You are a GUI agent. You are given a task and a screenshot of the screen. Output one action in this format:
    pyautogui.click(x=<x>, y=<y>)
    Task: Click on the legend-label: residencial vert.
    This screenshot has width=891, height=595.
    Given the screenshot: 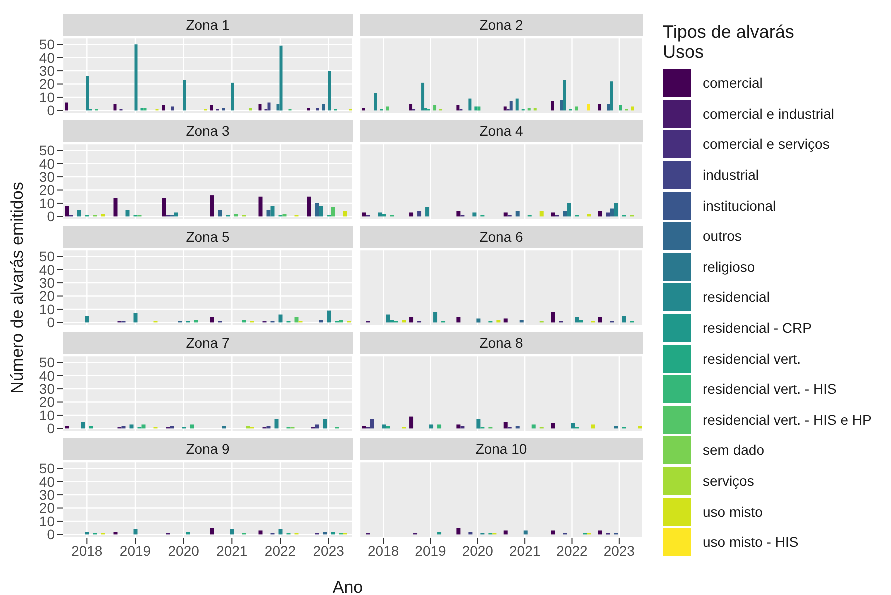 What is the action you would take?
    pyautogui.click(x=752, y=358)
    